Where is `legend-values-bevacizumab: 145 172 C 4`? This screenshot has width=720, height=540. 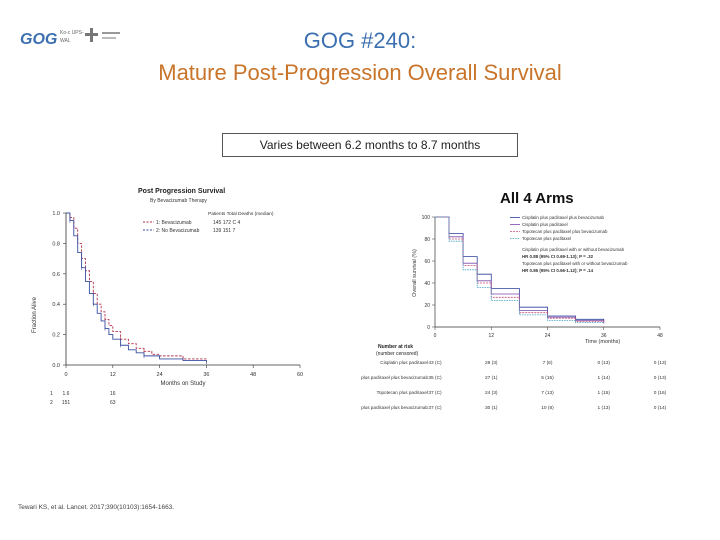 legend-values-bevacizumab: 145 172 C 4 is located at coordinates (226, 223).